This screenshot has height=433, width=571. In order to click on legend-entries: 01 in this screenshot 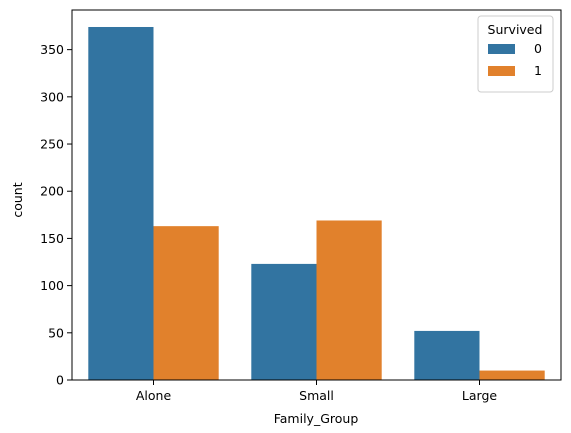, I will do `click(515, 59)`.